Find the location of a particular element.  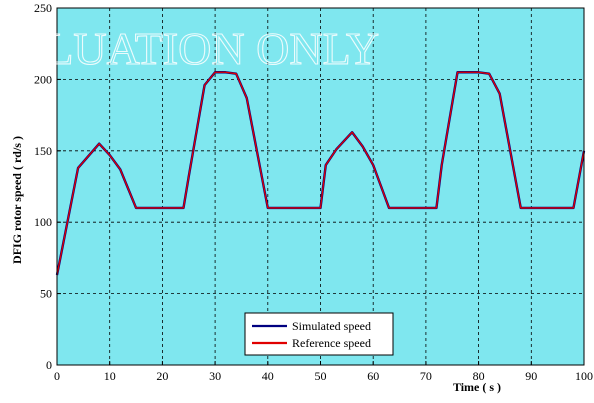

x-axis-label: Time ( s ) is located at coordinates (477, 387).